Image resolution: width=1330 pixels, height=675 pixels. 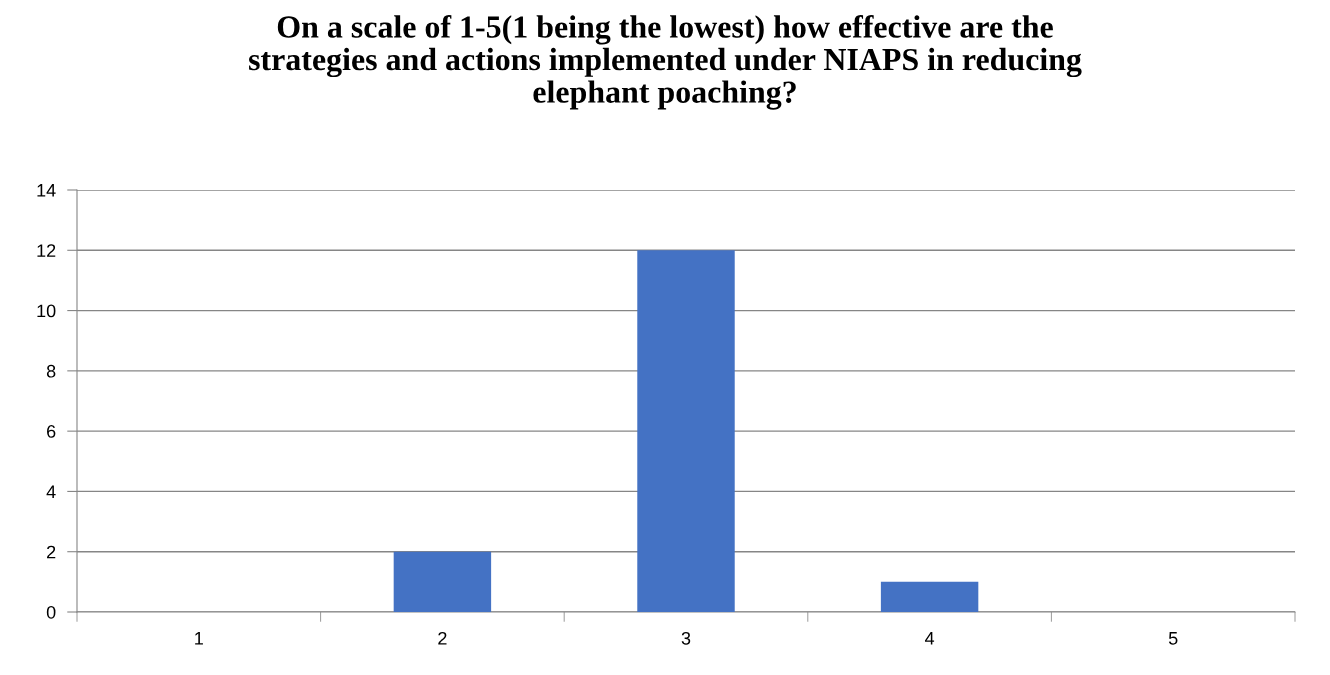 I want to click on x-tick-label: 4, so click(x=929, y=638).